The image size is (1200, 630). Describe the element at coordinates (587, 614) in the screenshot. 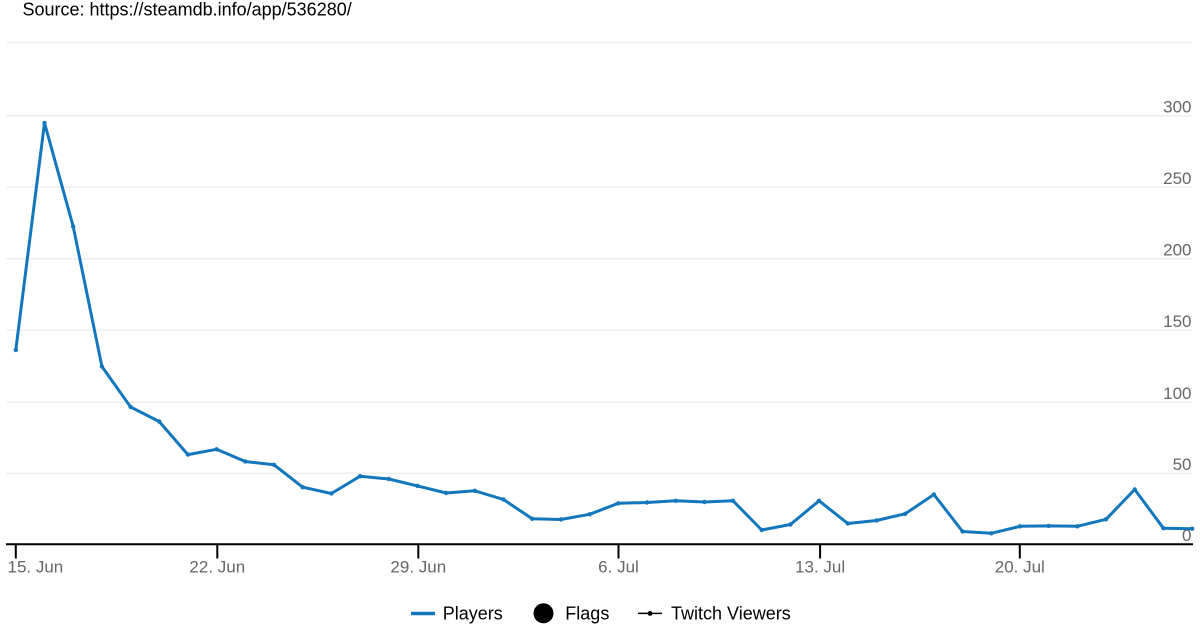

I see `svg-text: Flags` at that location.